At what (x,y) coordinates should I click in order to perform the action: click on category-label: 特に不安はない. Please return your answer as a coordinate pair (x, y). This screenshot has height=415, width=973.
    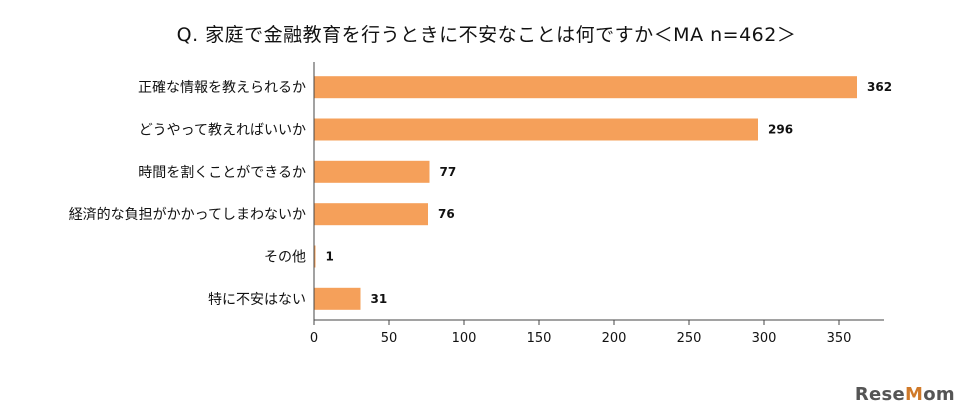
    Looking at the image, I should click on (257, 300).